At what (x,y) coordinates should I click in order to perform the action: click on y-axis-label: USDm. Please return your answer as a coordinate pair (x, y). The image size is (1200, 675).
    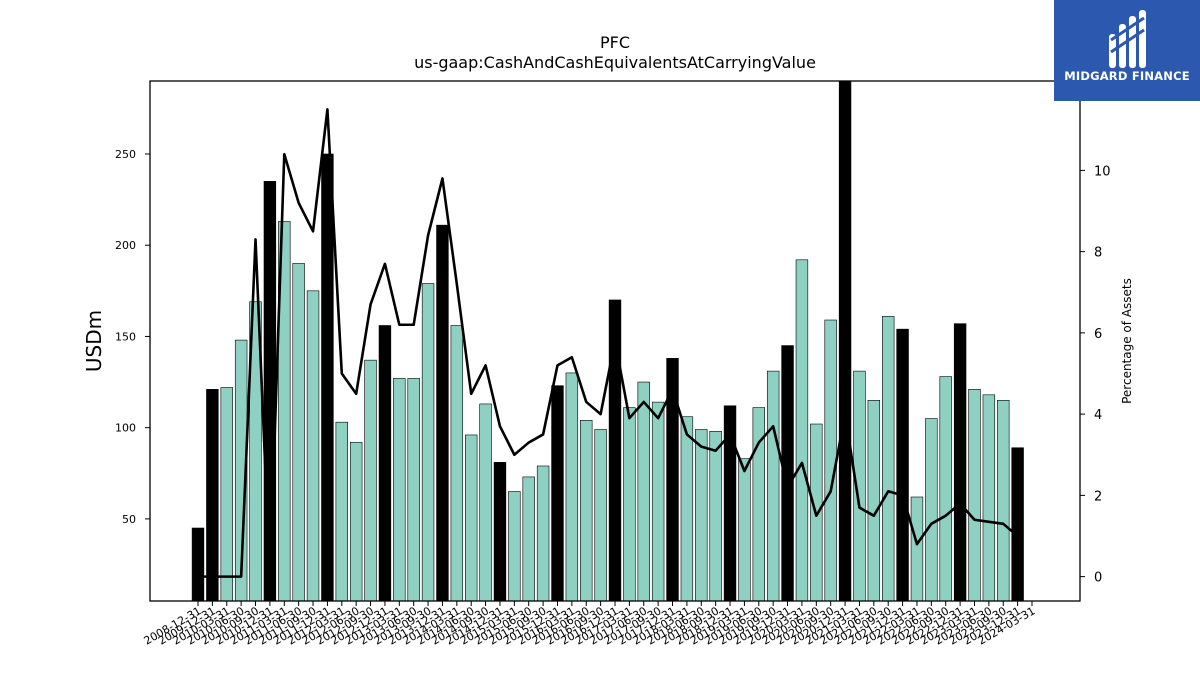
    Looking at the image, I should click on (94, 341).